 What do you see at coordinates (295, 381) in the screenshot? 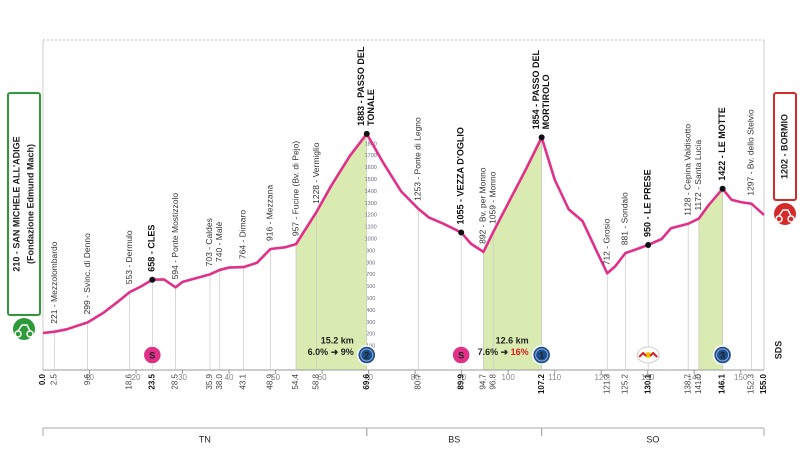
I see `km-label: 54.4` at bounding box center [295, 381].